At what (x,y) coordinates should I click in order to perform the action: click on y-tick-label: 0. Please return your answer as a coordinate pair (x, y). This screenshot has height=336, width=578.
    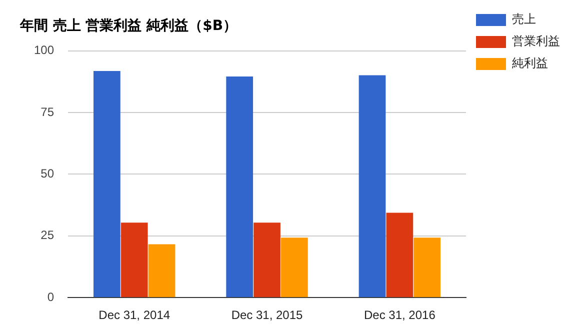
    Looking at the image, I should click on (50, 297).